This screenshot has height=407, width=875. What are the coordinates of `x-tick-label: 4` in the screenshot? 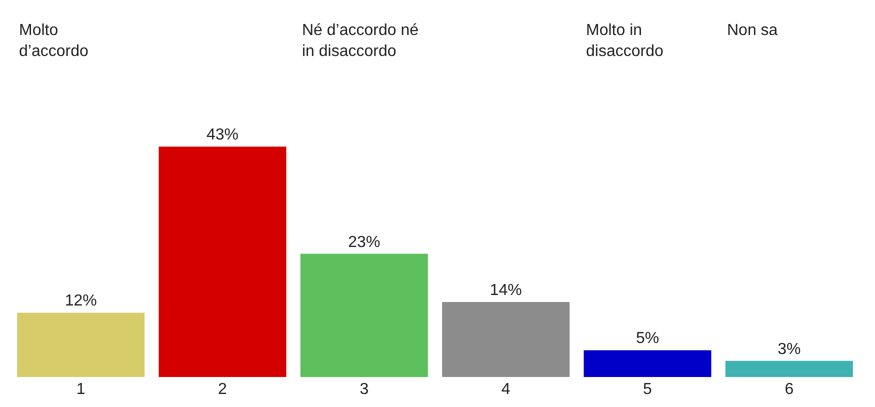 It's located at (505, 389).